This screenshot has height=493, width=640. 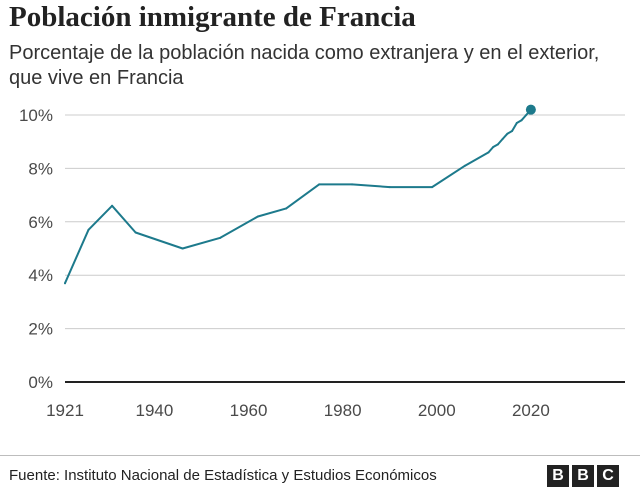 I want to click on x-tick-label: 1921, so click(x=65, y=410).